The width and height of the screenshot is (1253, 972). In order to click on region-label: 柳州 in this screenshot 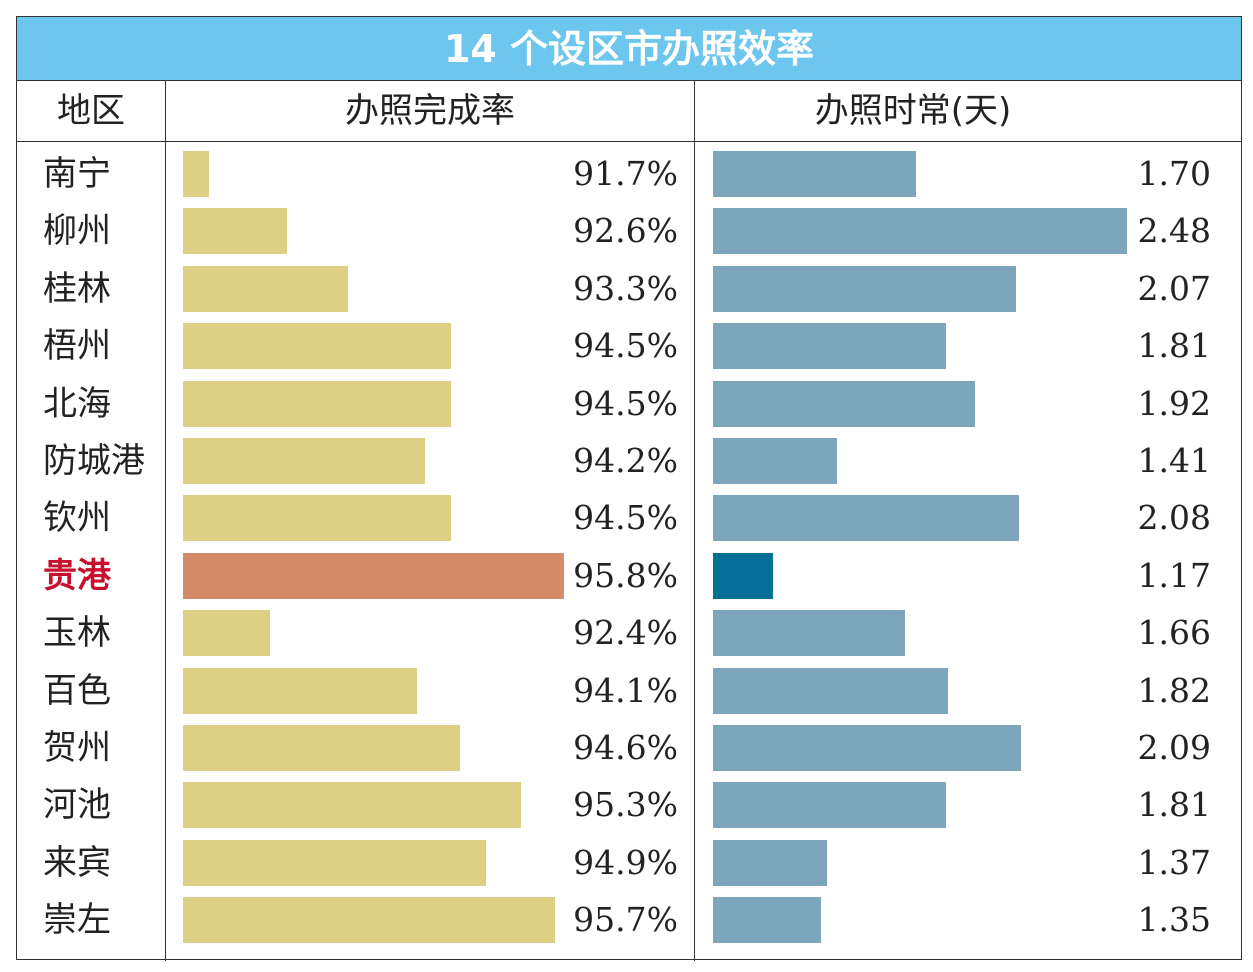, I will do `click(77, 231)`.